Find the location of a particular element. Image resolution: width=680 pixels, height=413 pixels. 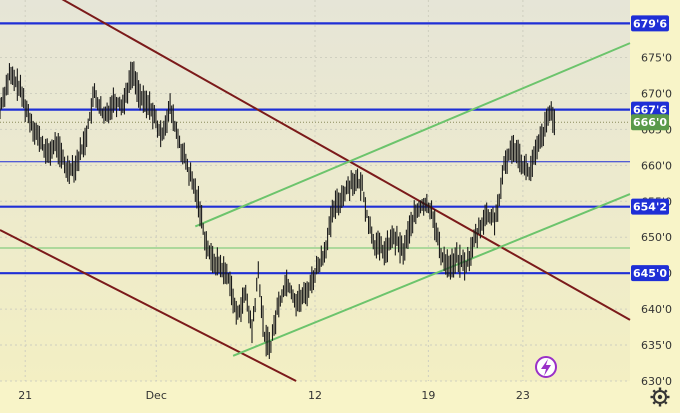

price-axis is located at coordinates (655, 190).